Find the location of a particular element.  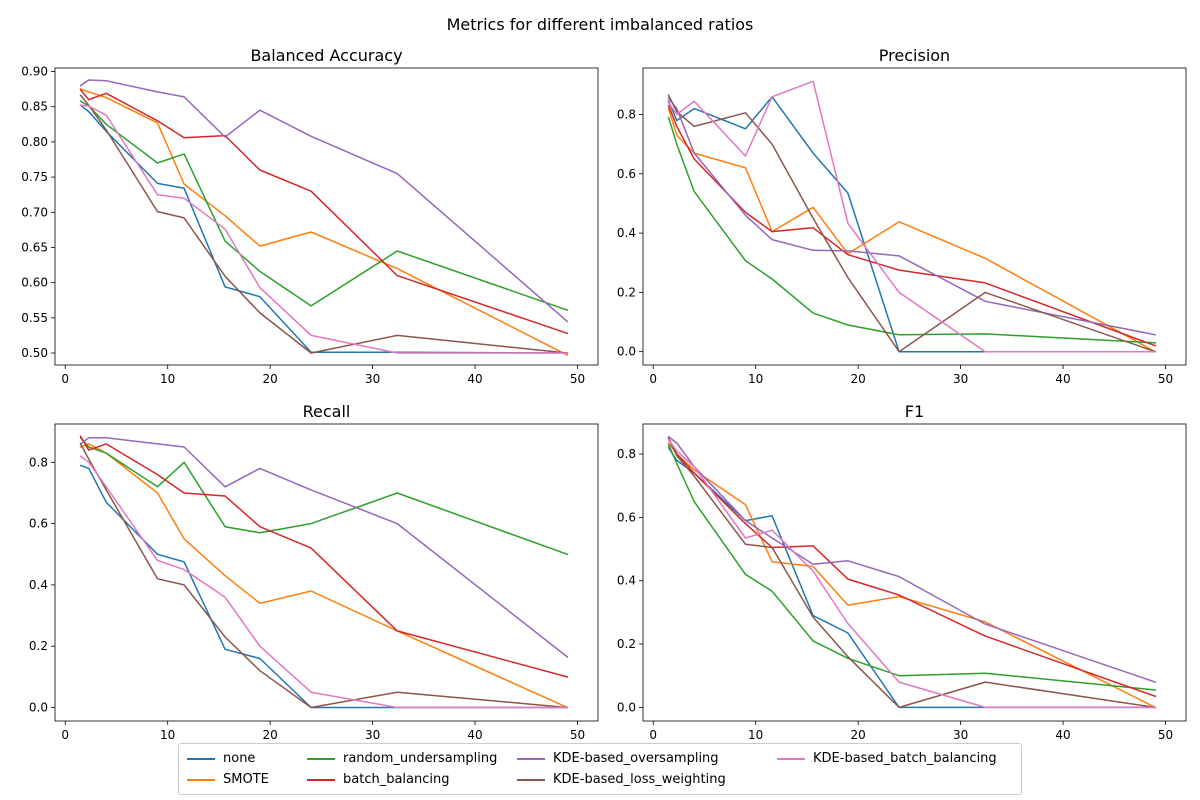

legend-label-kde-oversampling: KDE-based_oversampling is located at coordinates (636, 758).